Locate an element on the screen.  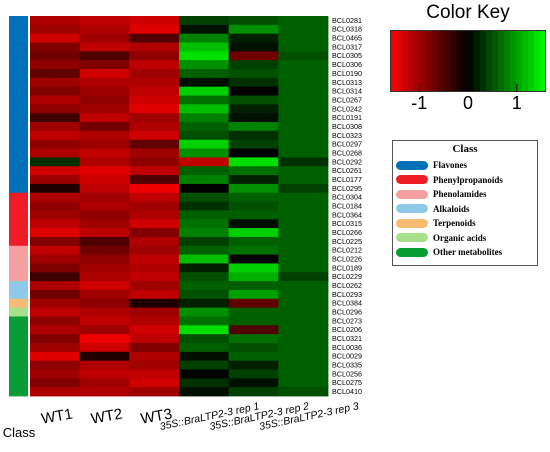
row-label: BCL0266 is located at coordinates (347, 232).